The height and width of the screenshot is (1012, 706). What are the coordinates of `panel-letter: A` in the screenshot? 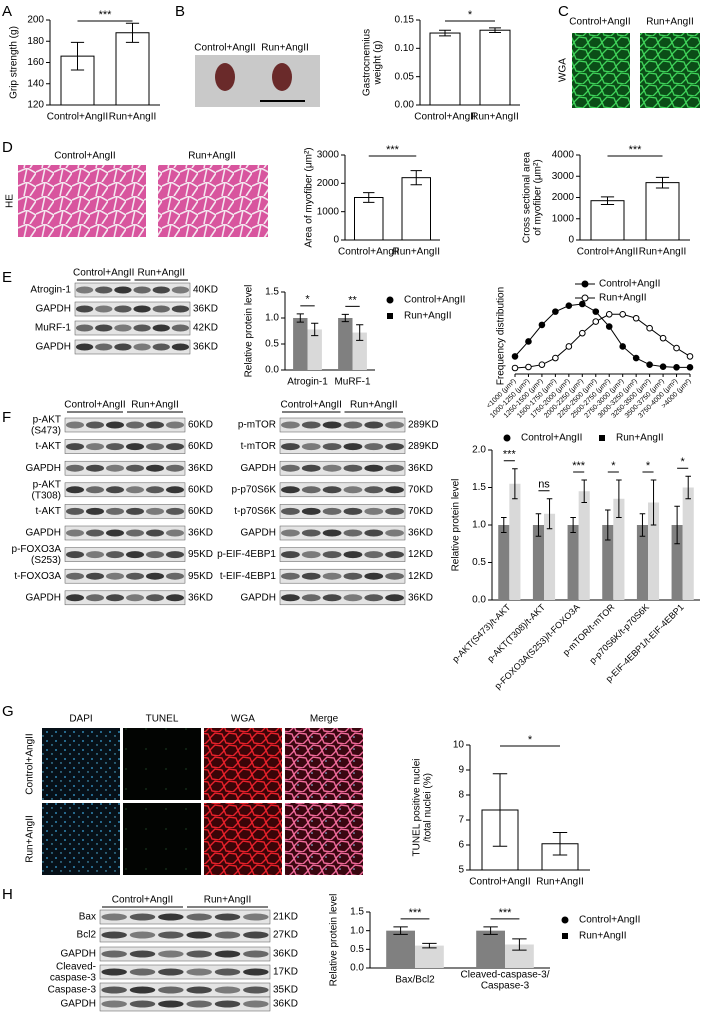 It's located at (7, 11).